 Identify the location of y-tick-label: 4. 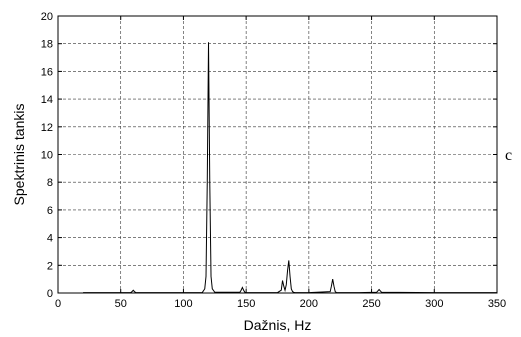
(50, 239).